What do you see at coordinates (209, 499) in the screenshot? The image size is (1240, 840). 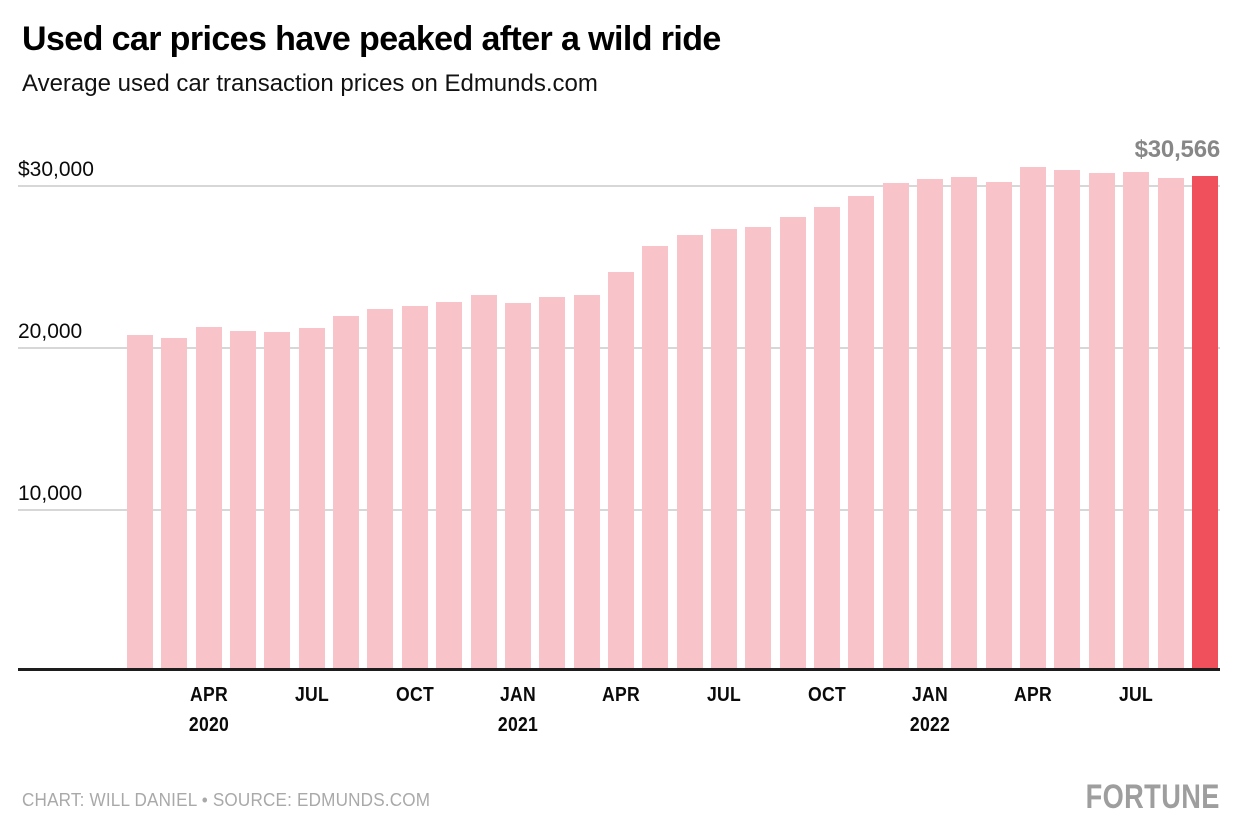 I see `bar-apr-2020` at bounding box center [209, 499].